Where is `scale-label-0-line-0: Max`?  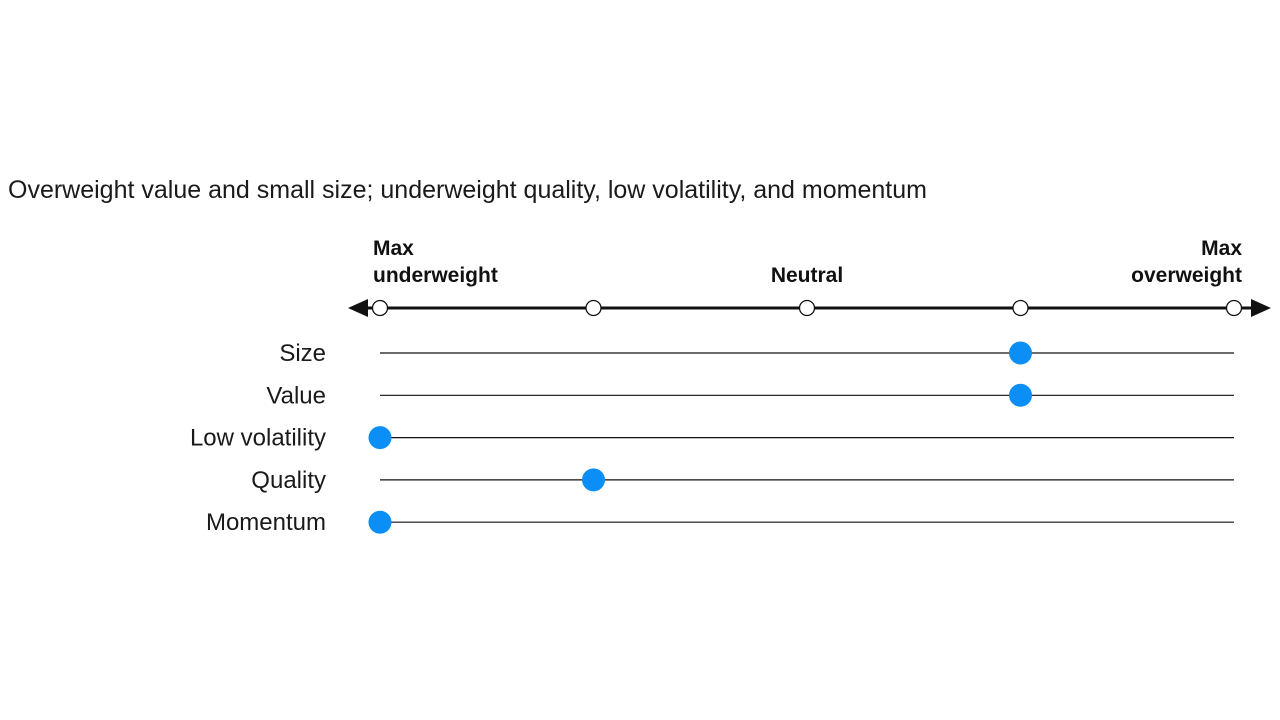
scale-label-0-line-0: Max is located at coordinates (393, 248).